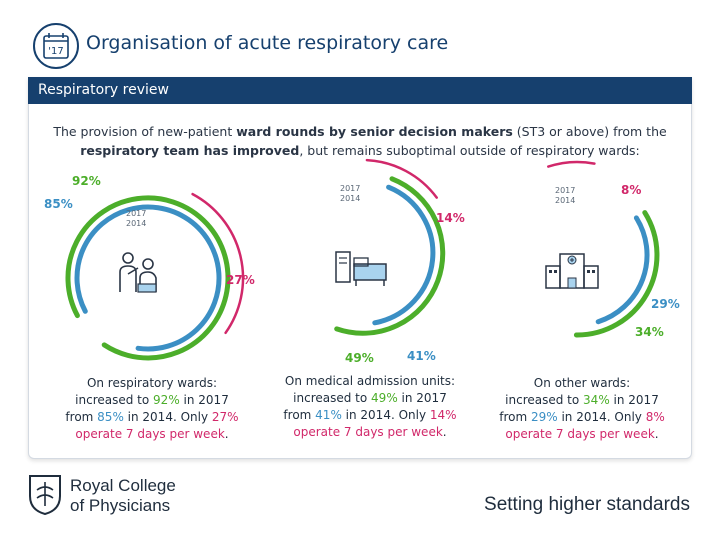 This screenshot has width=720, height=540. Describe the element at coordinates (45, 495) in the screenshot. I see `rcp-crest-icon` at that location.